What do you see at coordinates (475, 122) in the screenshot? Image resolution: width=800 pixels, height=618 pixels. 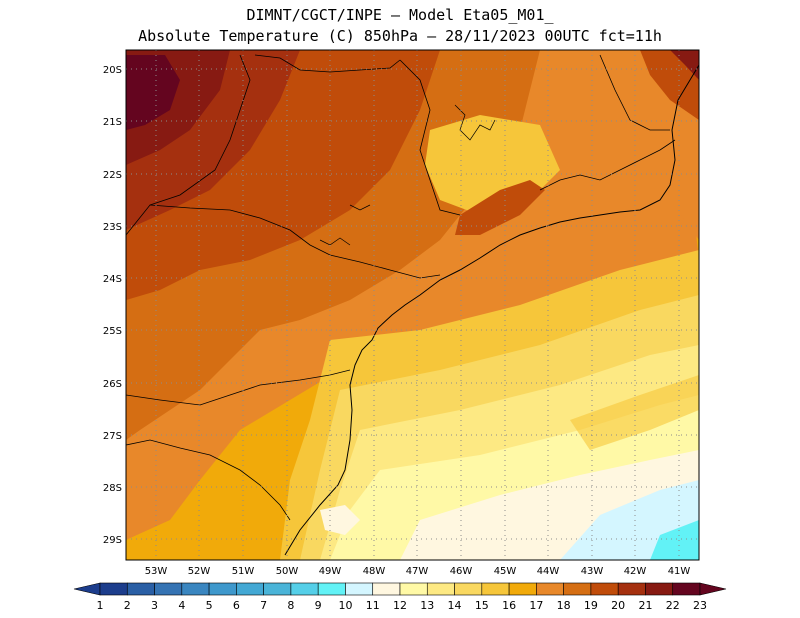 I see `reservoir-furnas` at bounding box center [475, 122].